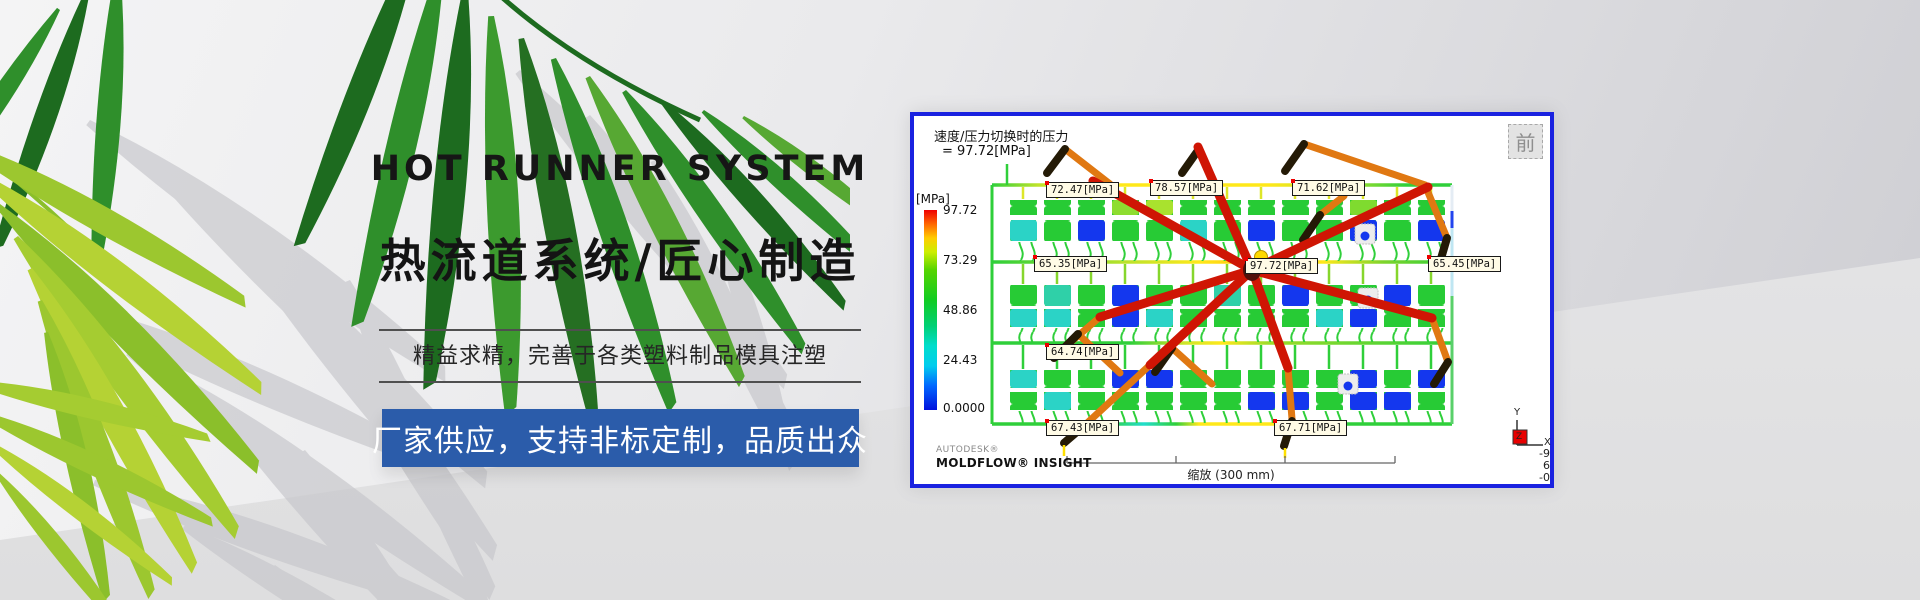  Describe the element at coordinates (1082, 189) in the screenshot. I see `probe-label: 72.47[MPa]` at that location.